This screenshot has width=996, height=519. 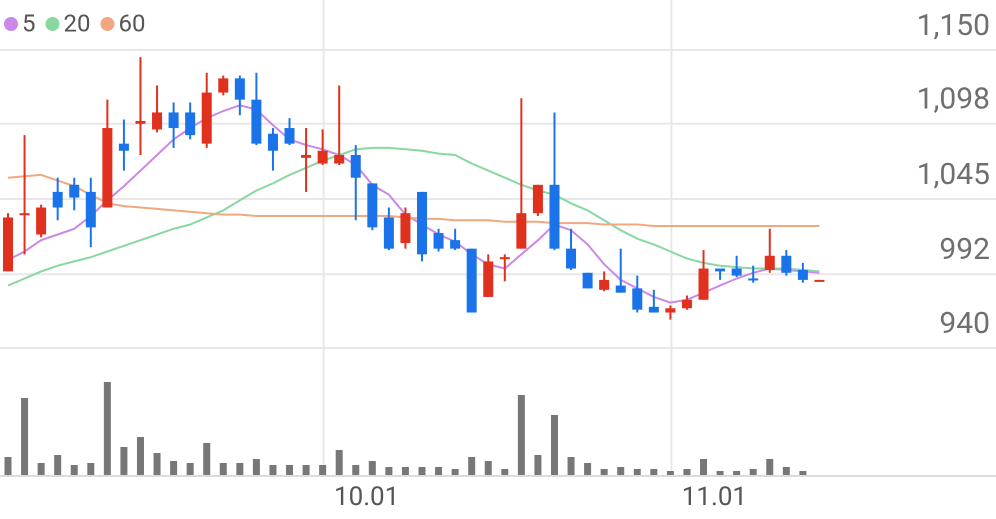 I want to click on legend-label: 60, so click(x=131, y=23).